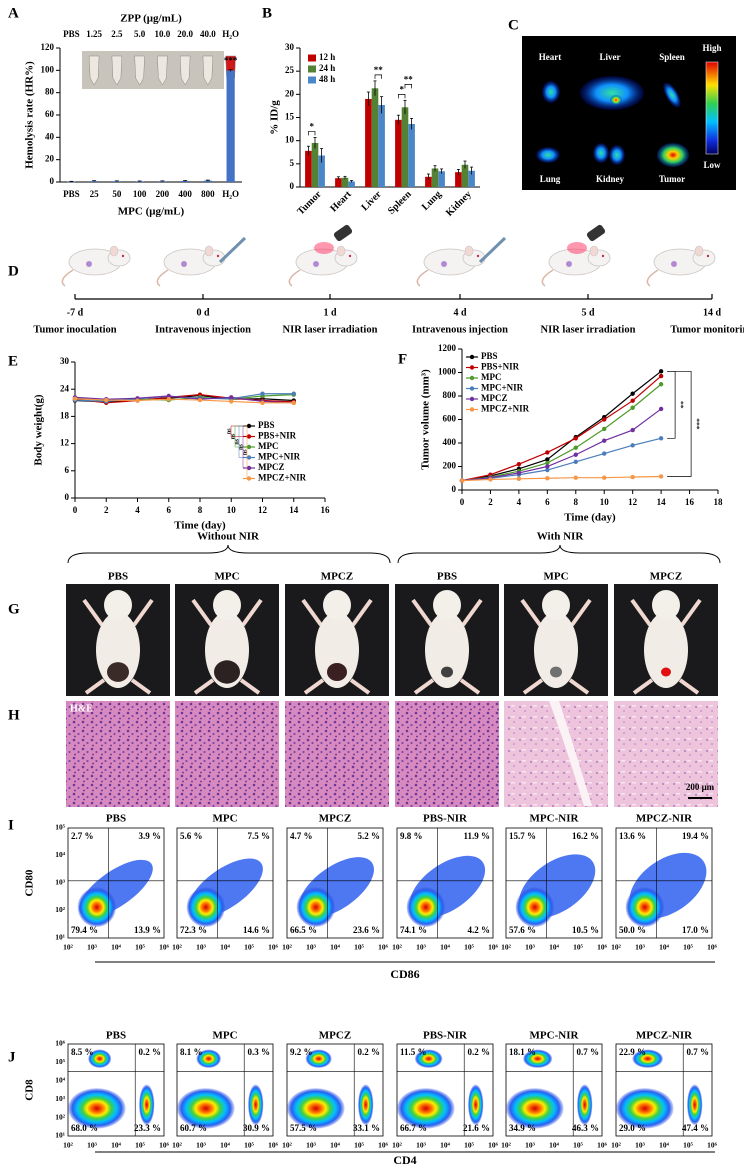  What do you see at coordinates (629, 113) in the screenshot?
I see `imaging-background` at bounding box center [629, 113].